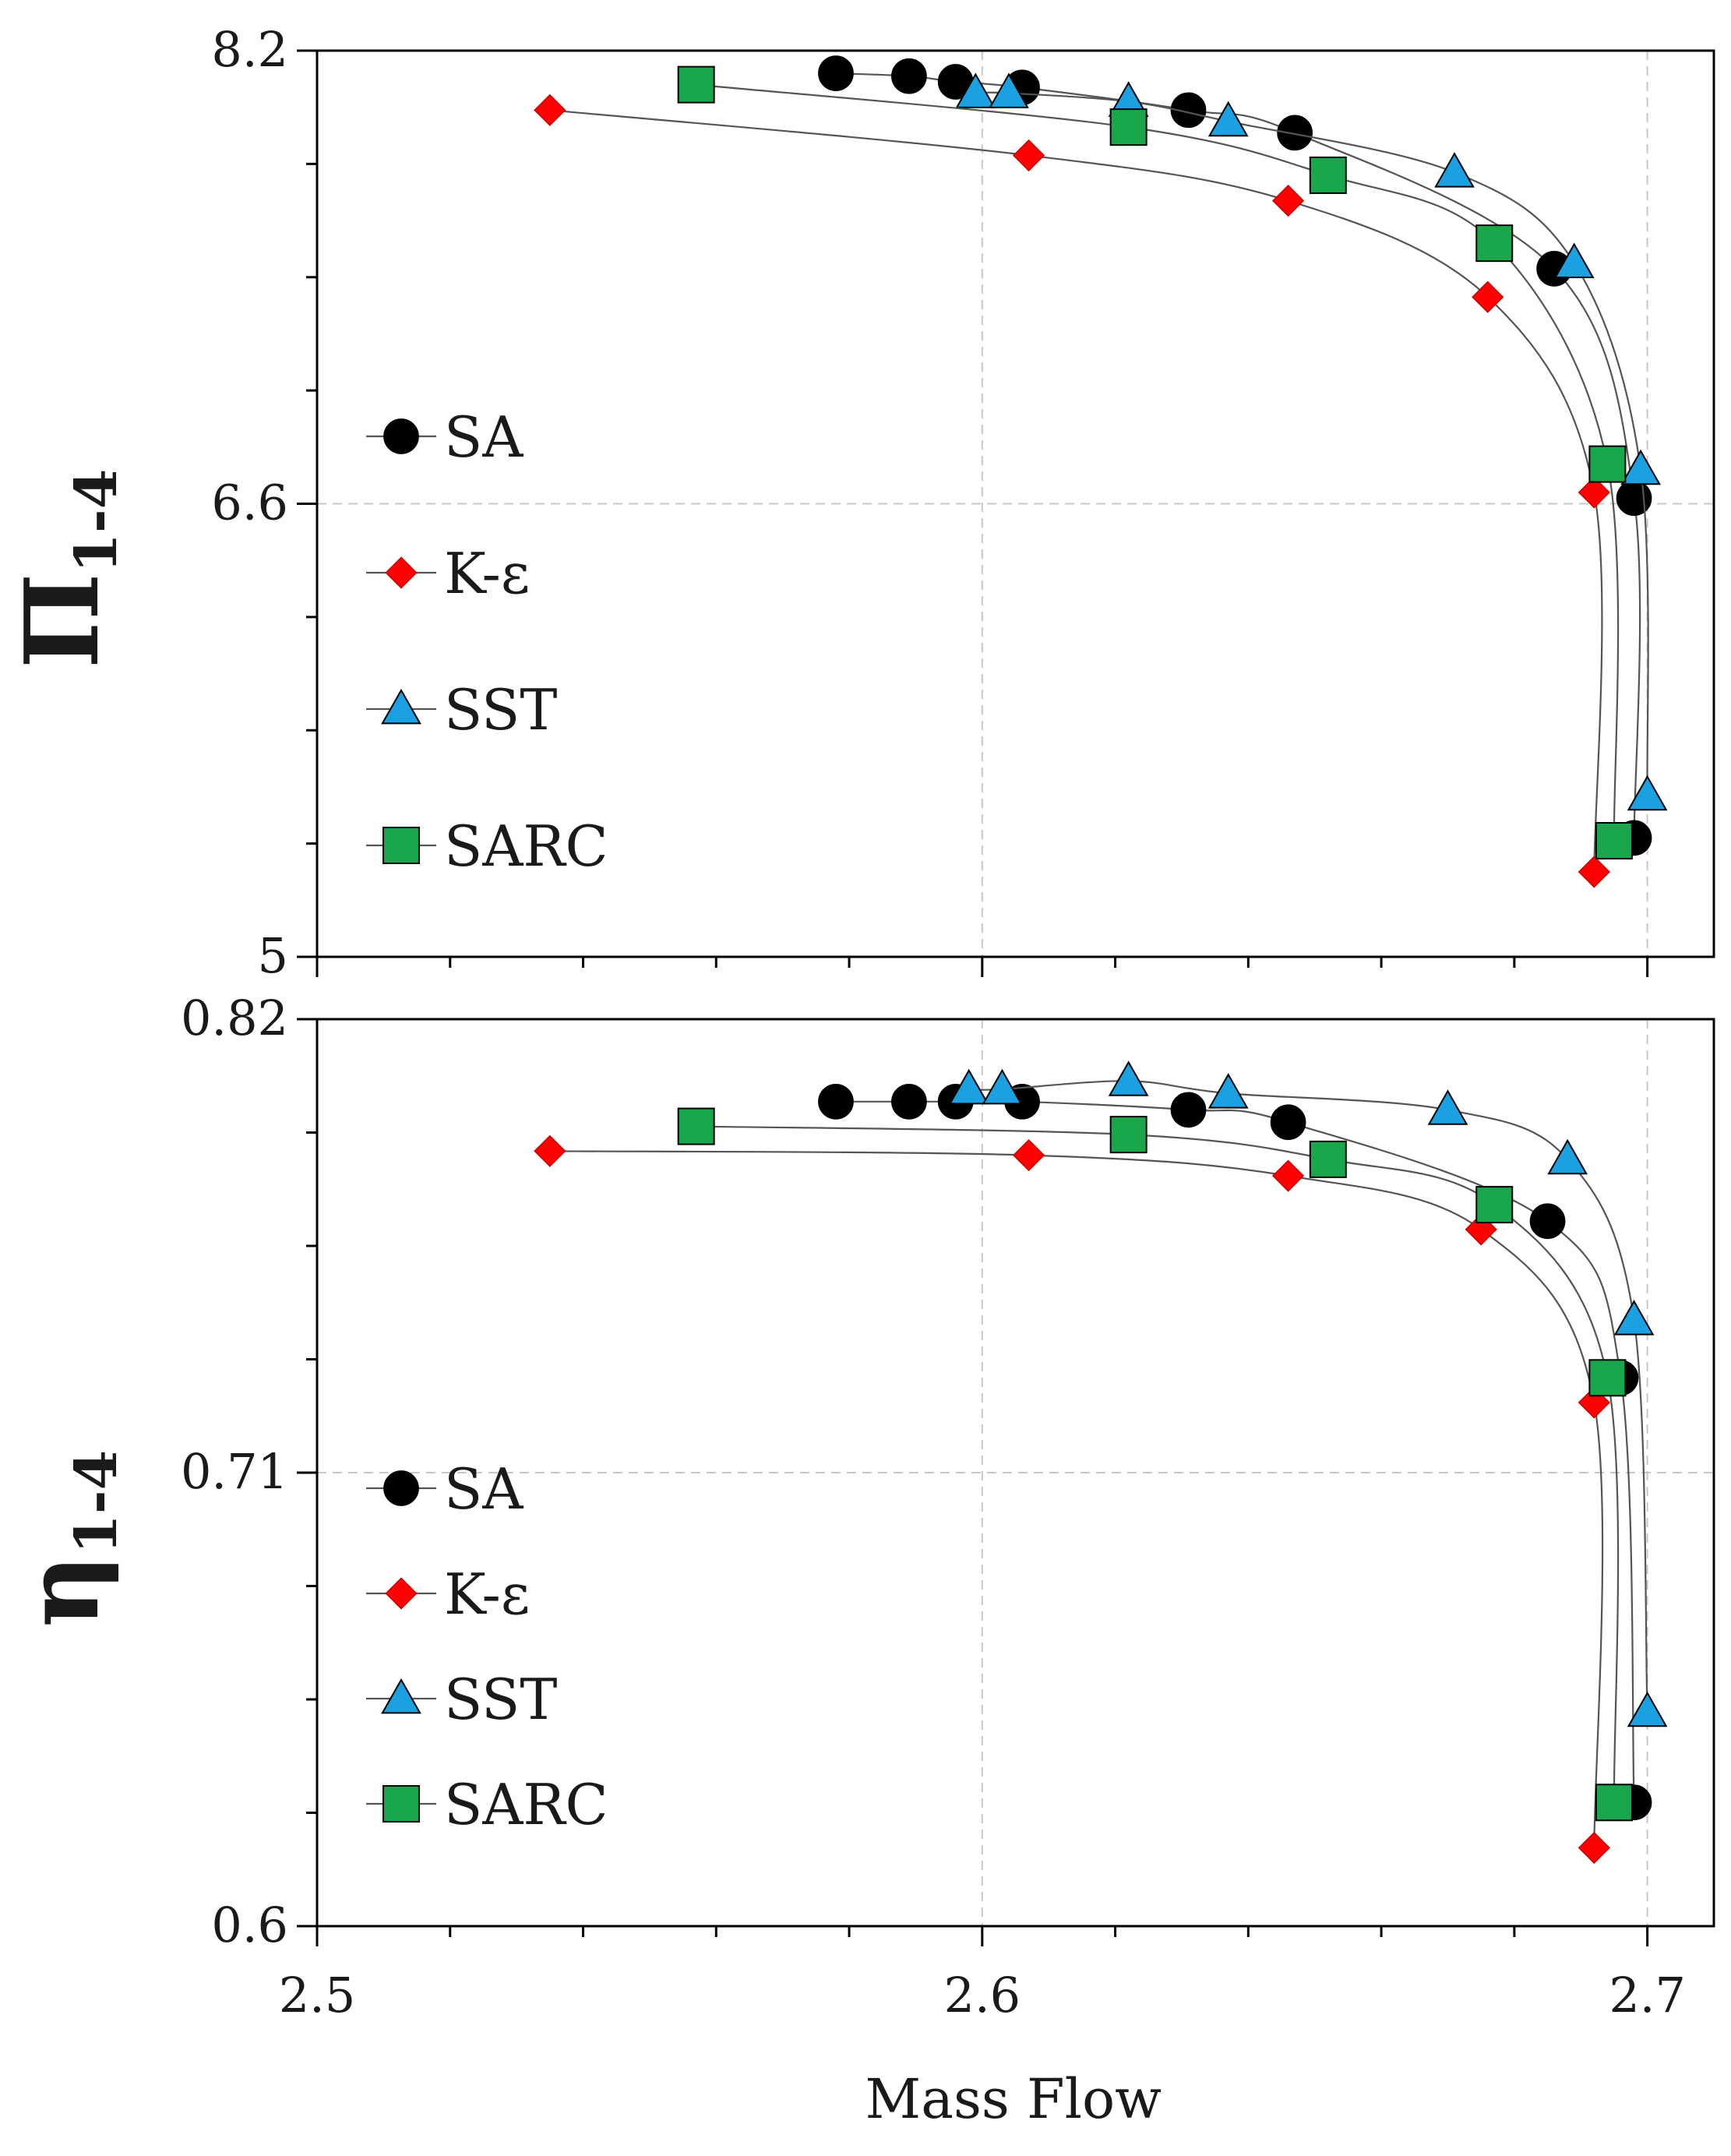 The image size is (1731, 2156). What do you see at coordinates (500, 710) in the screenshot?
I see `legend-label: SST` at bounding box center [500, 710].